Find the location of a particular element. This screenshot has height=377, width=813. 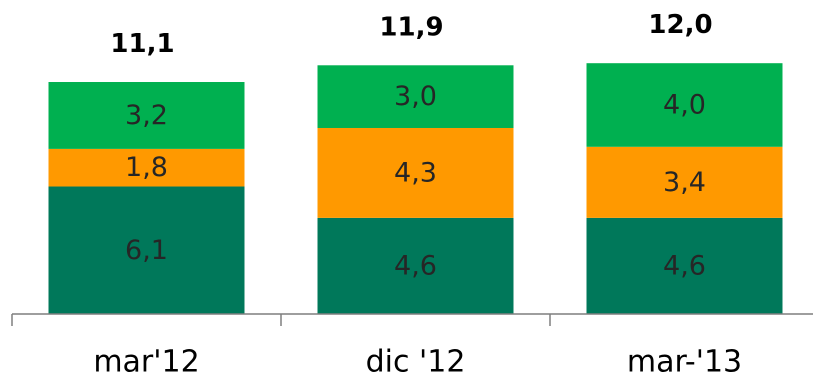

x-tick-label: dic '12 is located at coordinates (416, 361).